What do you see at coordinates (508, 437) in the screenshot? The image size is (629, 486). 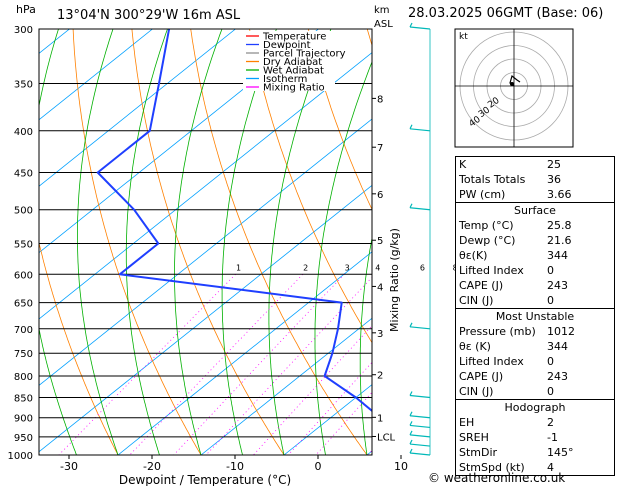 I see `hodo-row: SREH -1` at bounding box center [508, 437].